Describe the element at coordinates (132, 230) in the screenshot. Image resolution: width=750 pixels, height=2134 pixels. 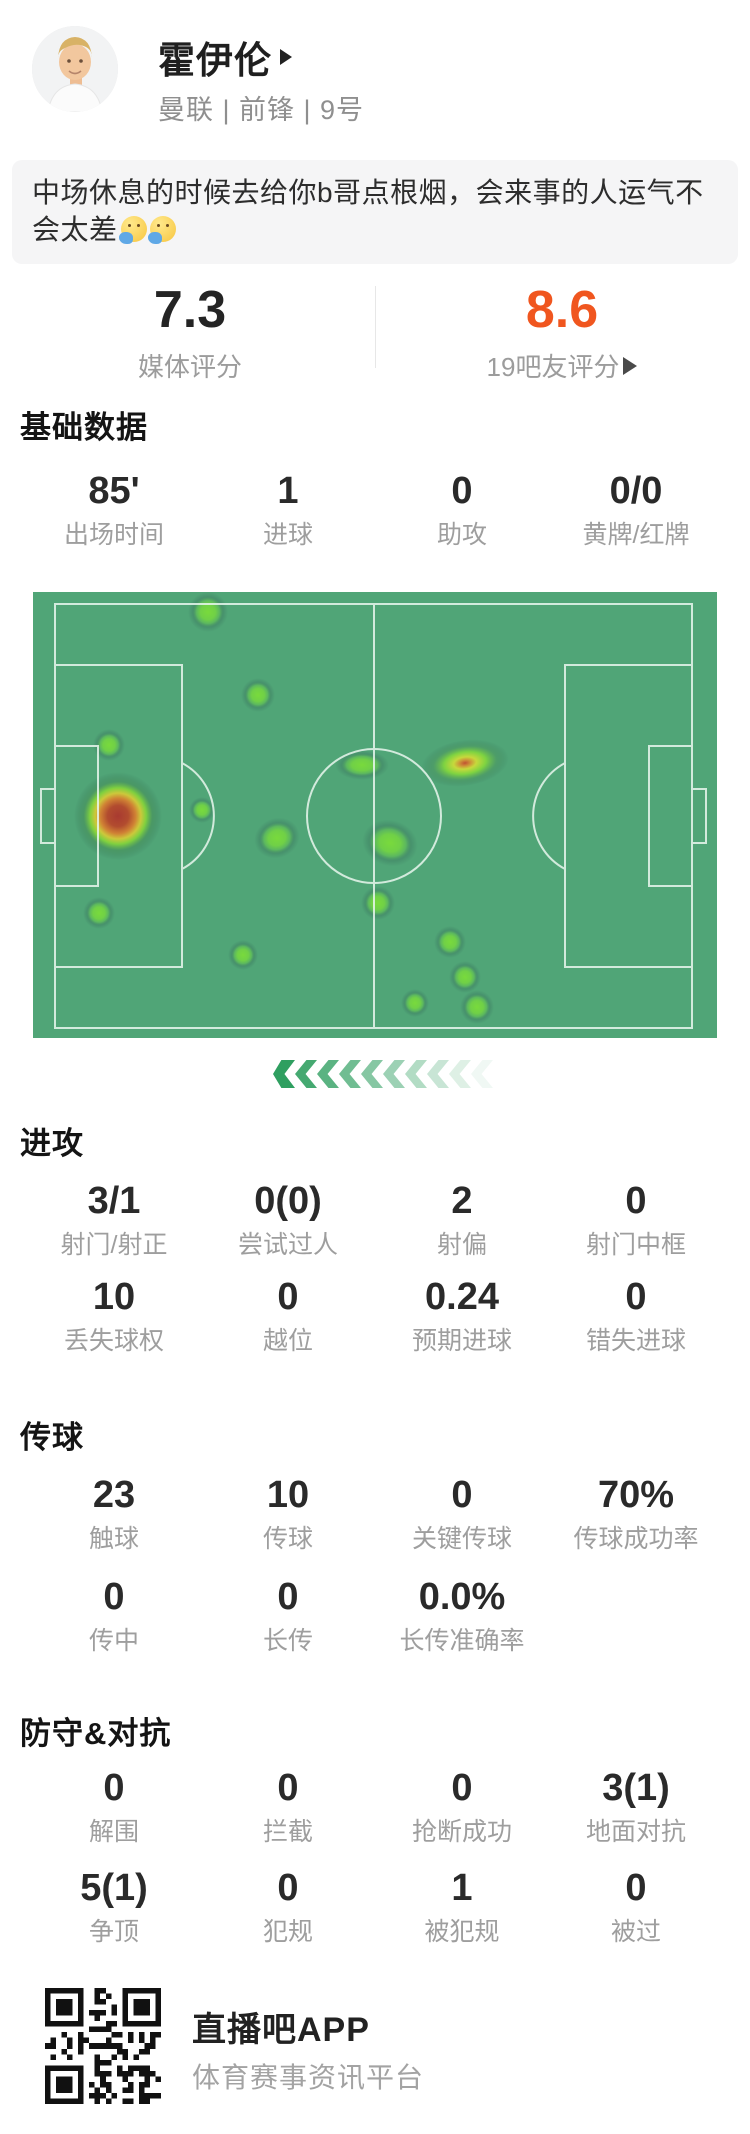
I see `praying-emoji` at that location.